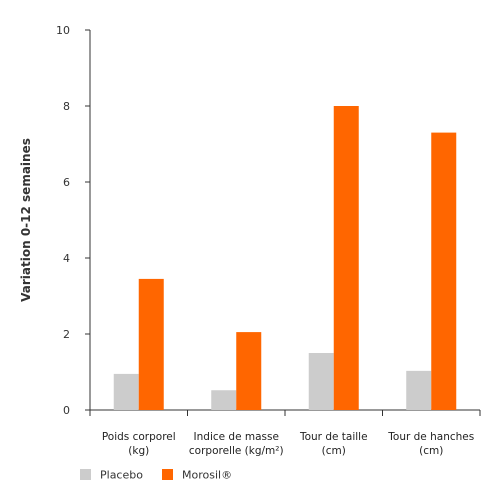 The image size is (500, 500). I want to click on y-tick-label: 2, so click(66, 334).